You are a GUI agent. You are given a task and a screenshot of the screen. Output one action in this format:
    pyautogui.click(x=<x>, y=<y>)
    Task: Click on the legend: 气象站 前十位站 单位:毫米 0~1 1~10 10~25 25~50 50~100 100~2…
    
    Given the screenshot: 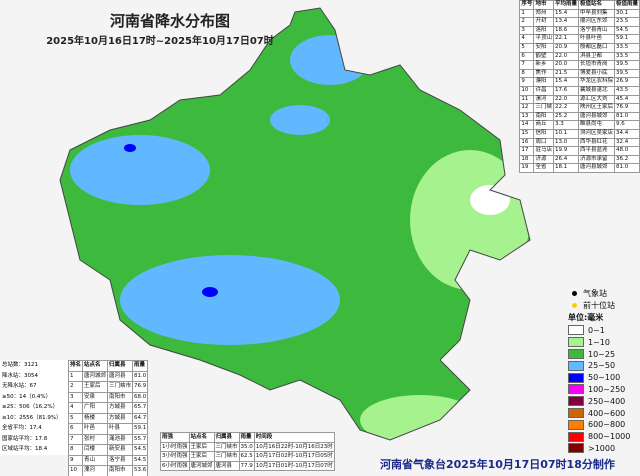 What is the action you would take?
    pyautogui.click(x=604, y=371)
    